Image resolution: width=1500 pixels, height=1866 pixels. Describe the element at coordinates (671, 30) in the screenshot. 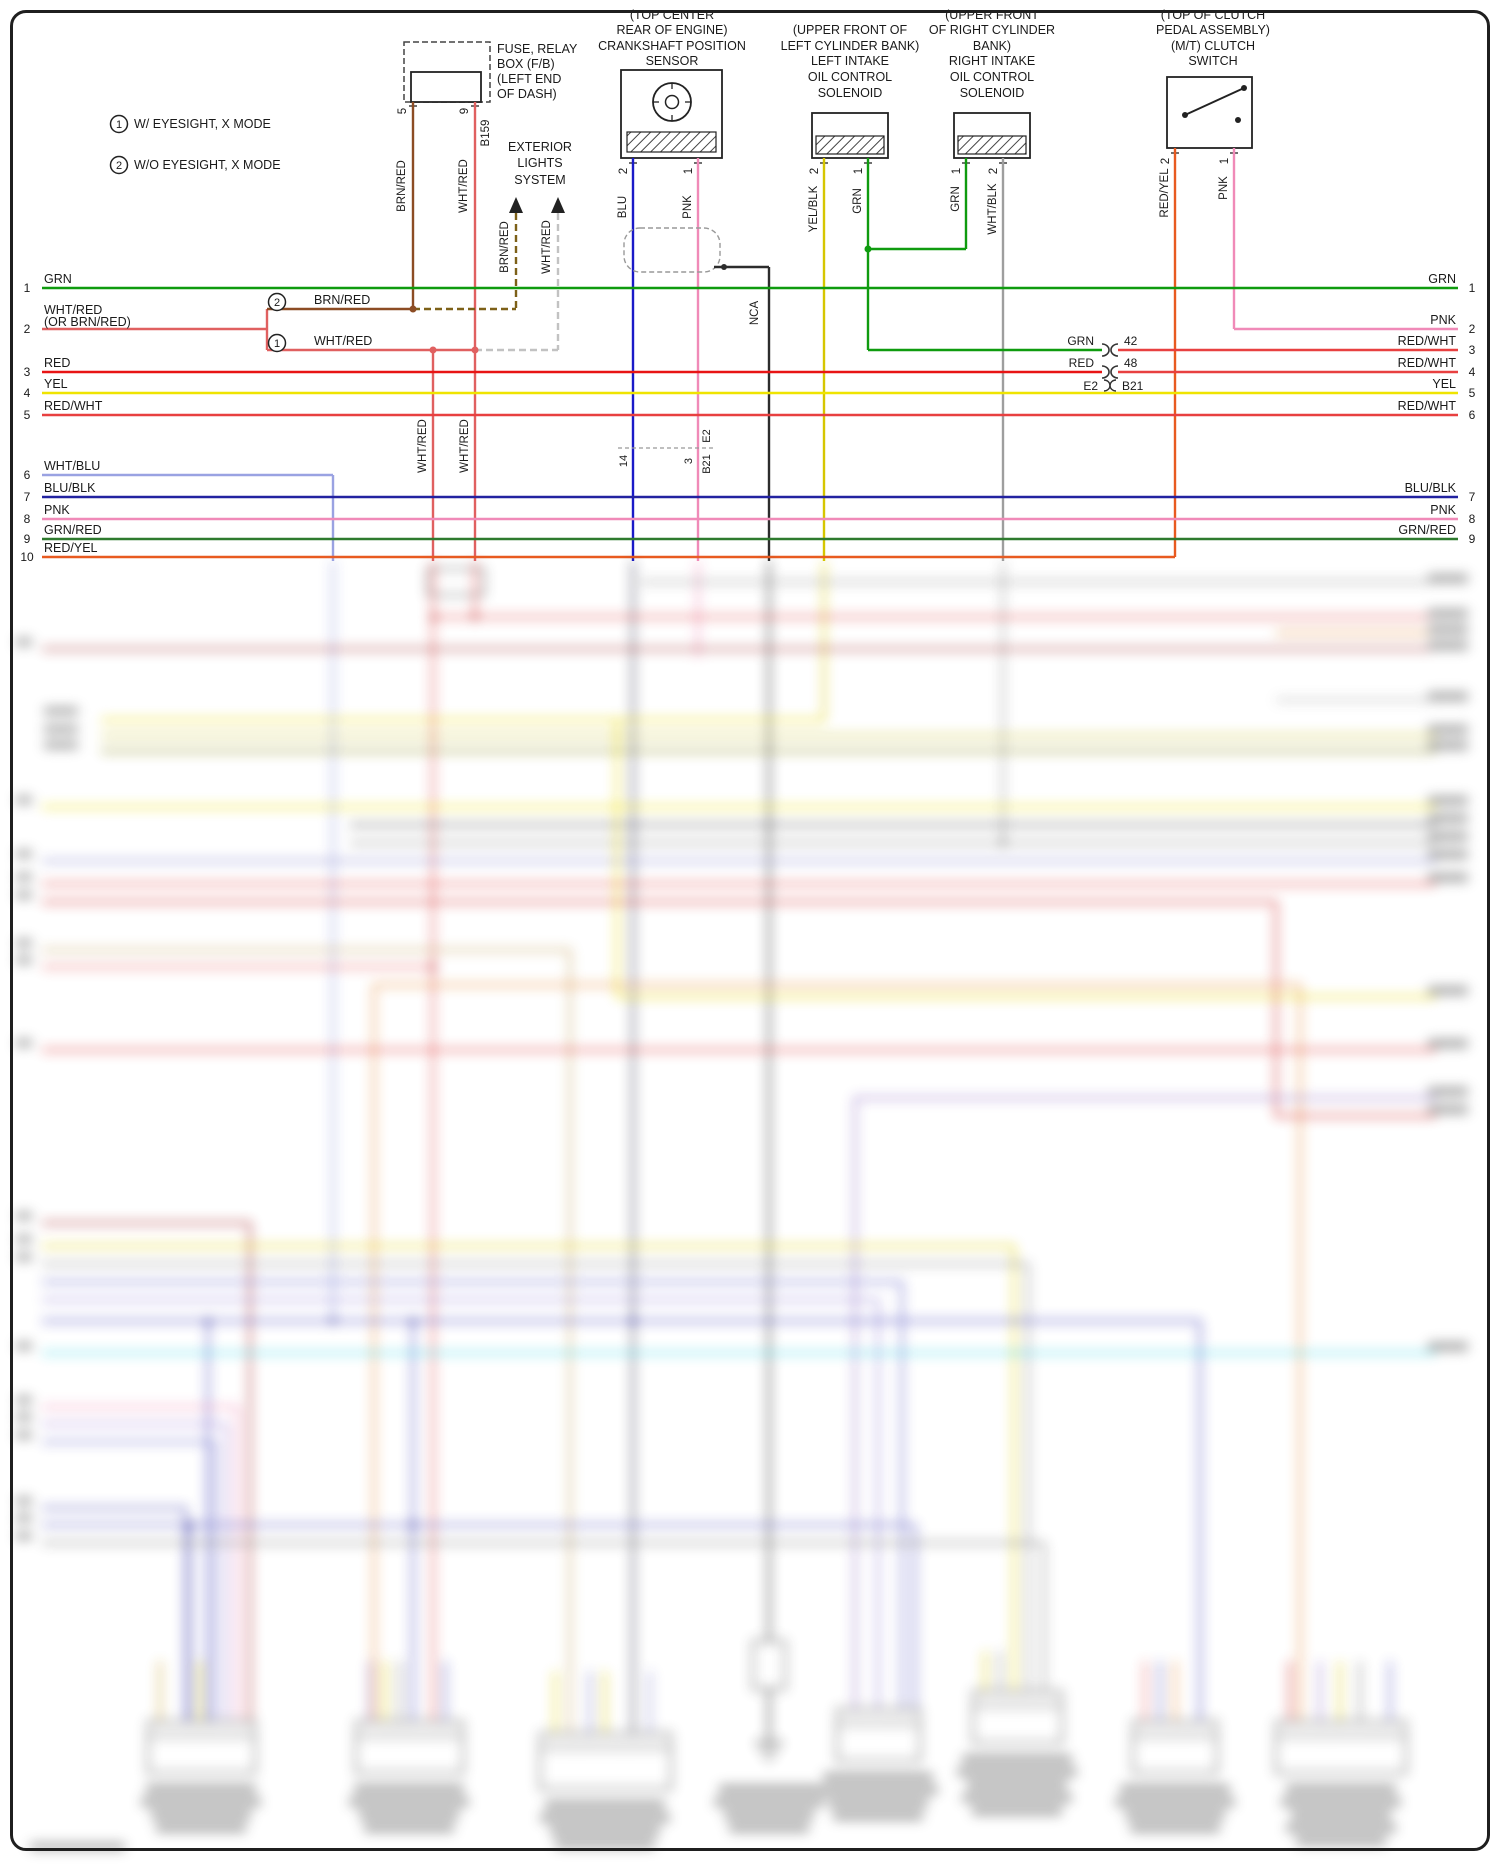

I see `svg-text: REAR OF ENGINE)` at that location.